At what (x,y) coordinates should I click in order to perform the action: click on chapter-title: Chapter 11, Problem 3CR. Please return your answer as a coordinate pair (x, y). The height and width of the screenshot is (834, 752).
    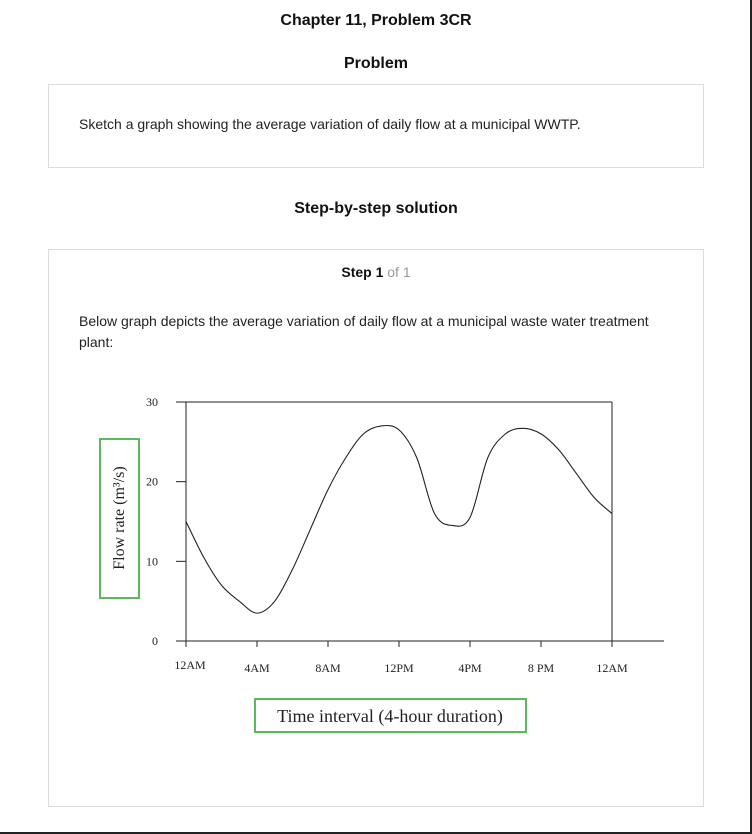
    Looking at the image, I should click on (376, 20).